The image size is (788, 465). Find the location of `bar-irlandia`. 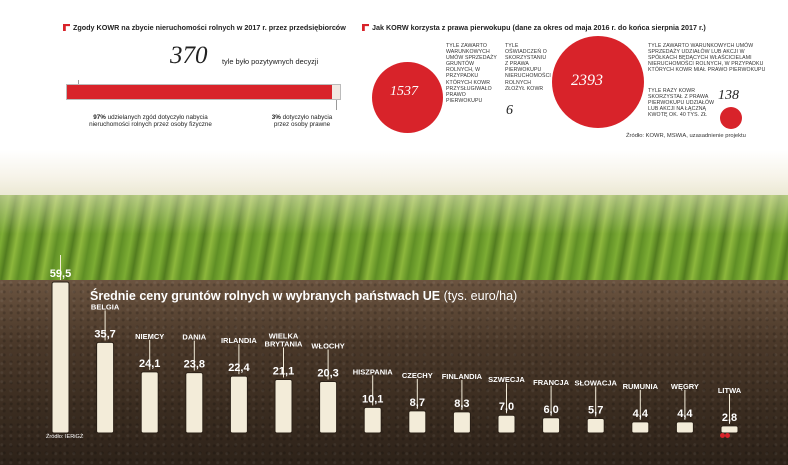

bar-irlandia is located at coordinates (238, 404).